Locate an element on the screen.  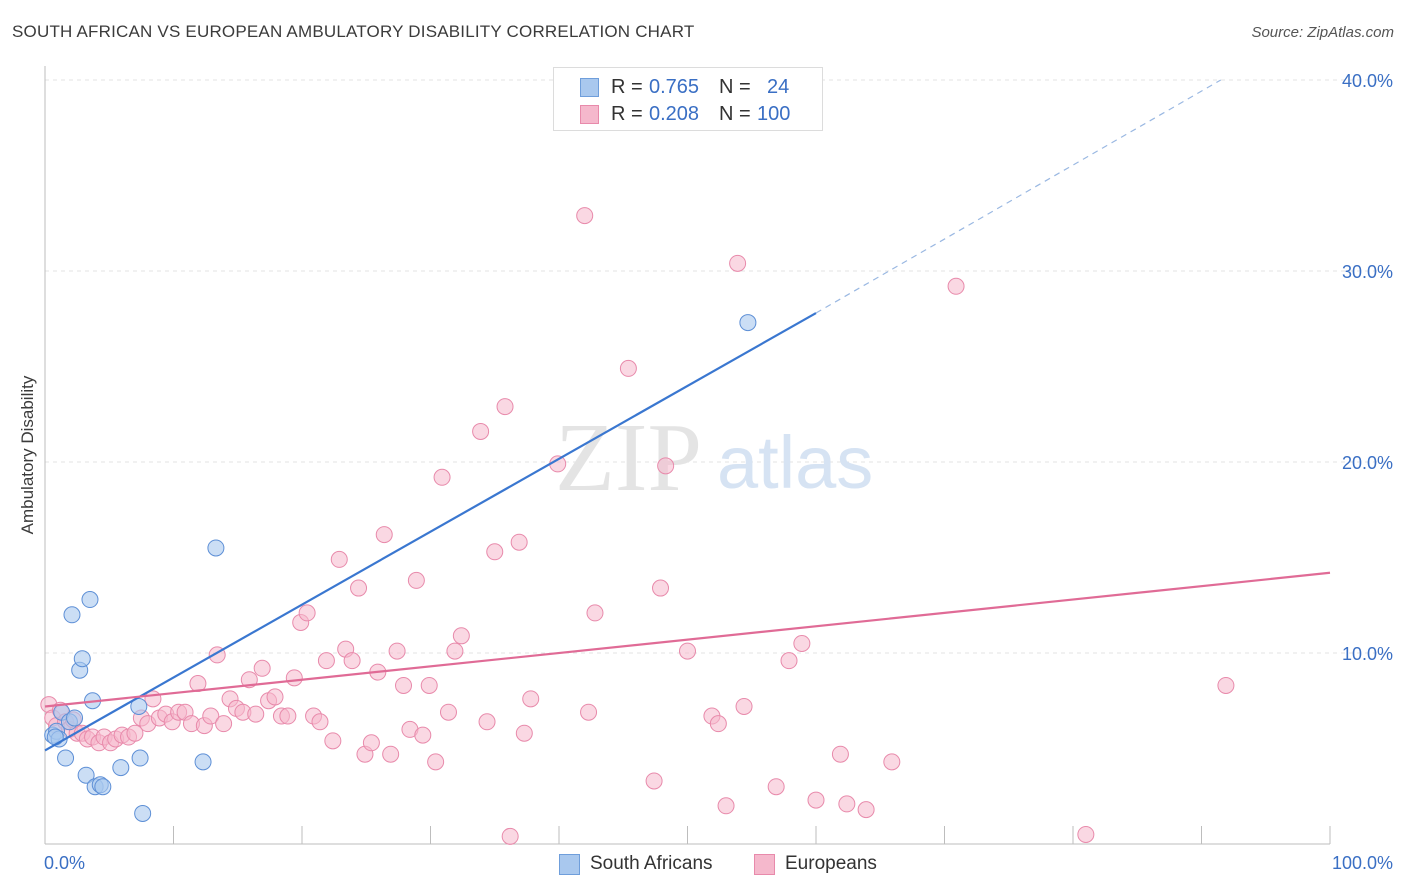
legend-label-europeans: Europeans is located at coordinates (831, 863).